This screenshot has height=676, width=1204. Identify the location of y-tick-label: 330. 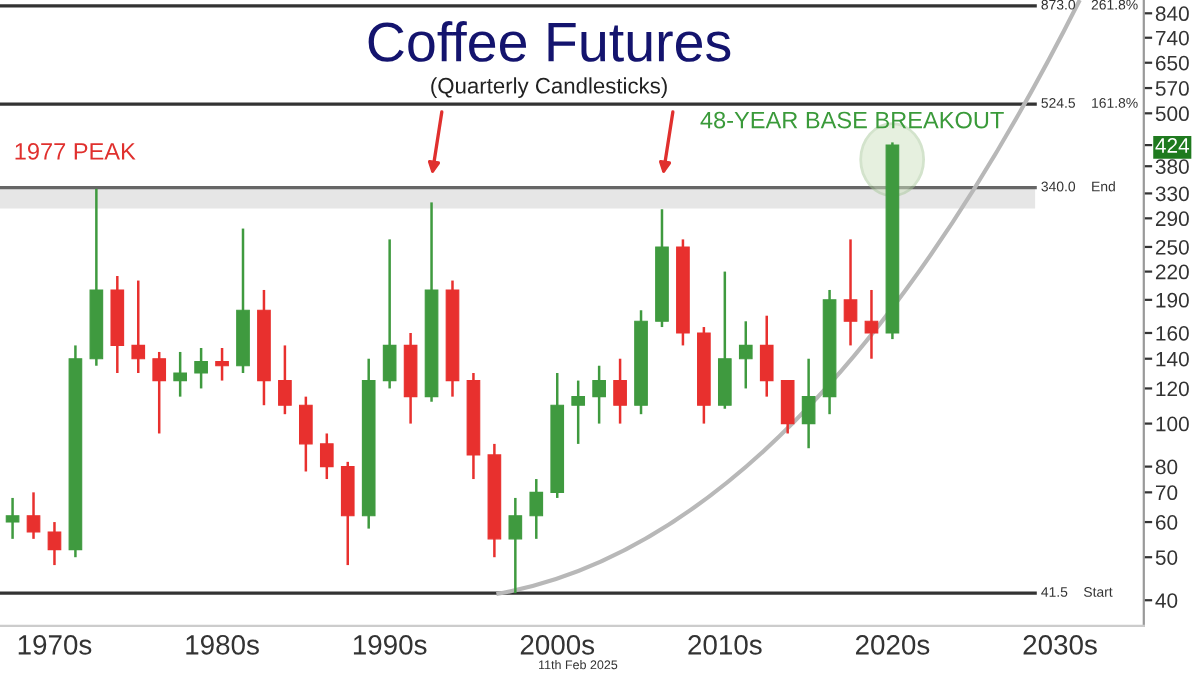
(1172, 194).